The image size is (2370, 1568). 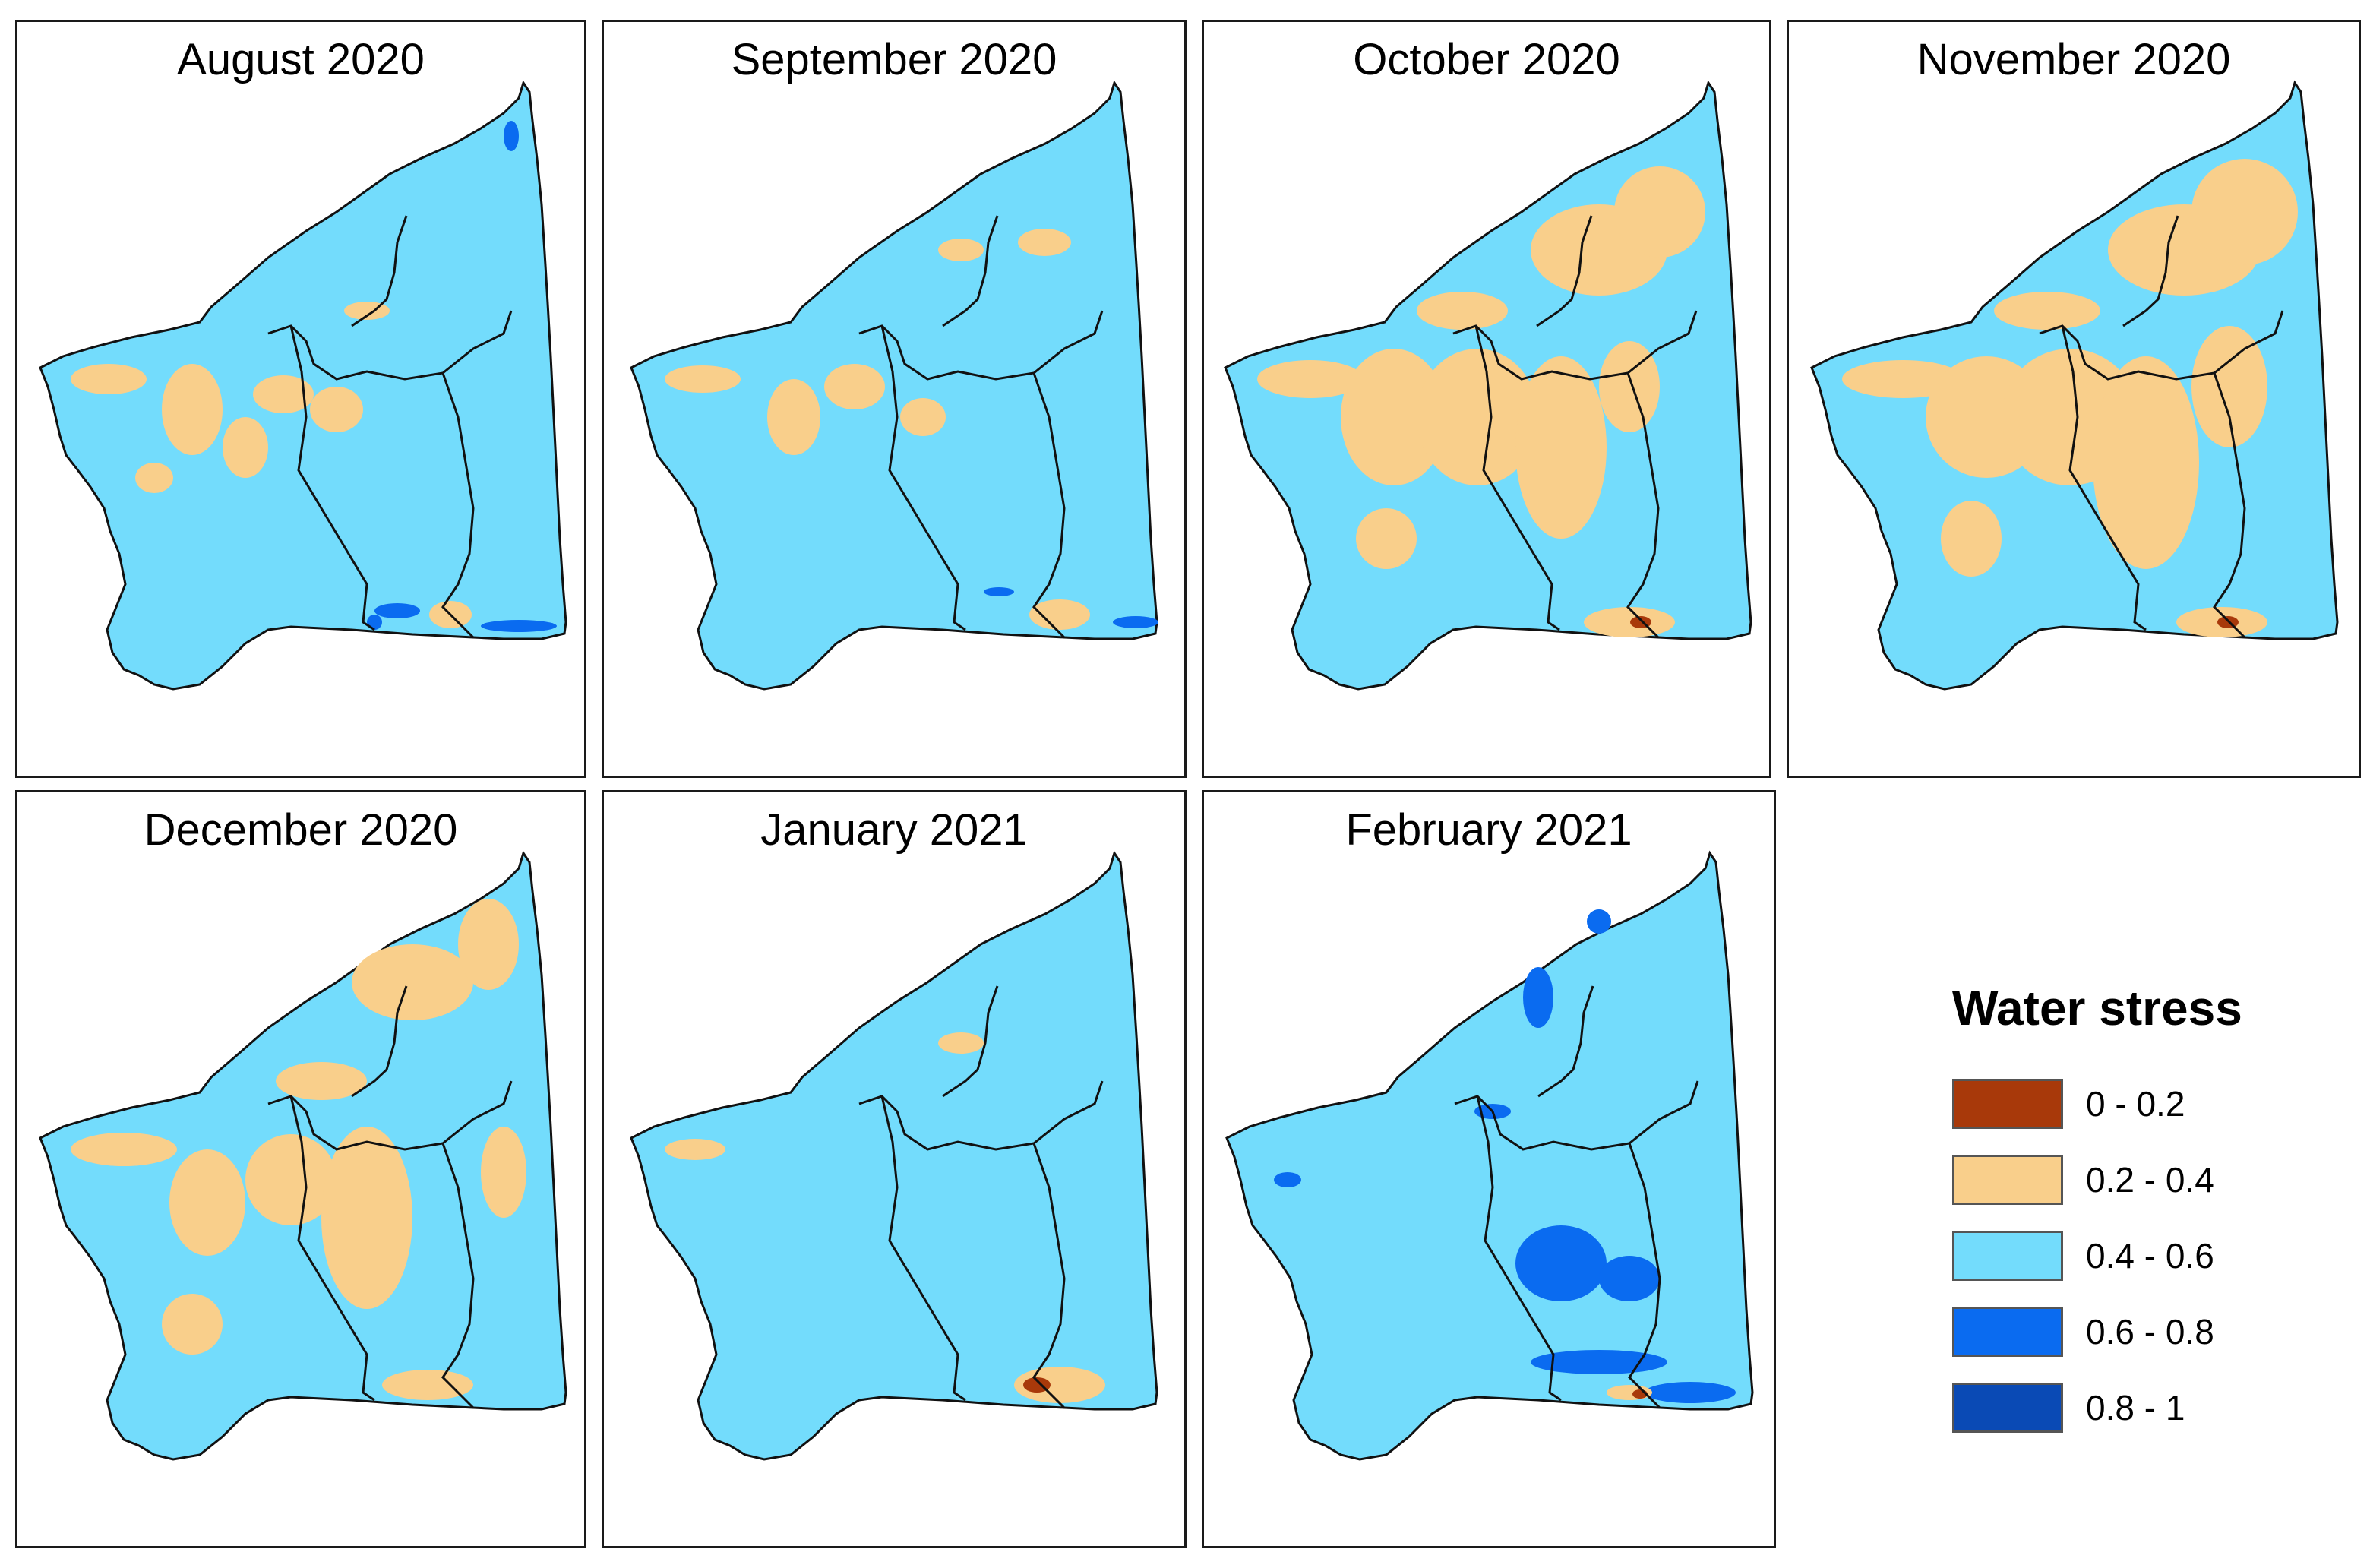 I want to click on map-panel-november-2020: November 2020, so click(x=2074, y=399).